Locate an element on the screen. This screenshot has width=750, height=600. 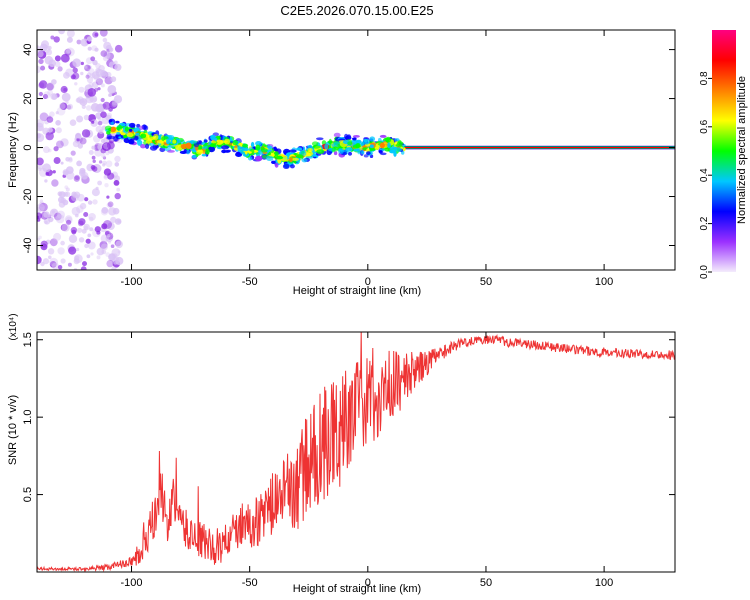
snr-y-axis-label: SNR (10 * v/v) is located at coordinates (13, 430).